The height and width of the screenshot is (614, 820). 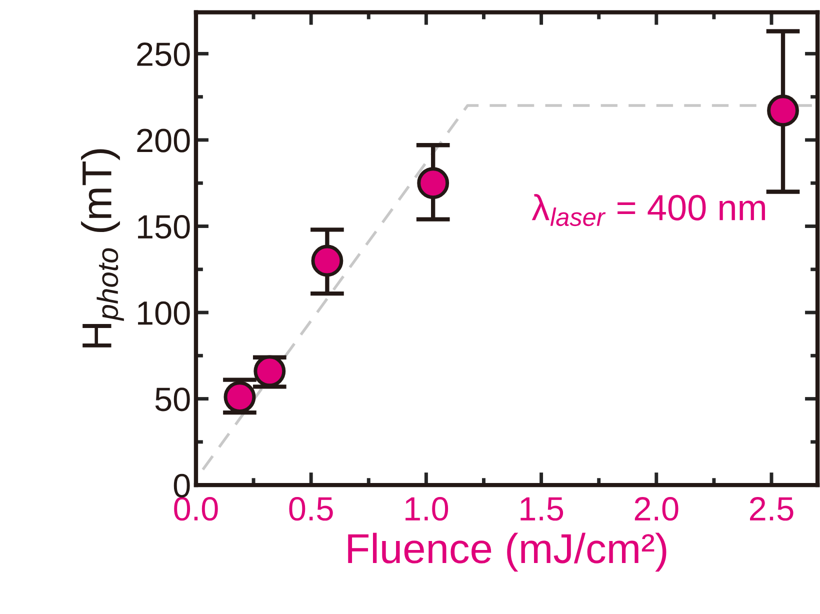 What do you see at coordinates (507, 552) in the screenshot?
I see `x-axis-title: Fluence (mJ/cm²)` at bounding box center [507, 552].